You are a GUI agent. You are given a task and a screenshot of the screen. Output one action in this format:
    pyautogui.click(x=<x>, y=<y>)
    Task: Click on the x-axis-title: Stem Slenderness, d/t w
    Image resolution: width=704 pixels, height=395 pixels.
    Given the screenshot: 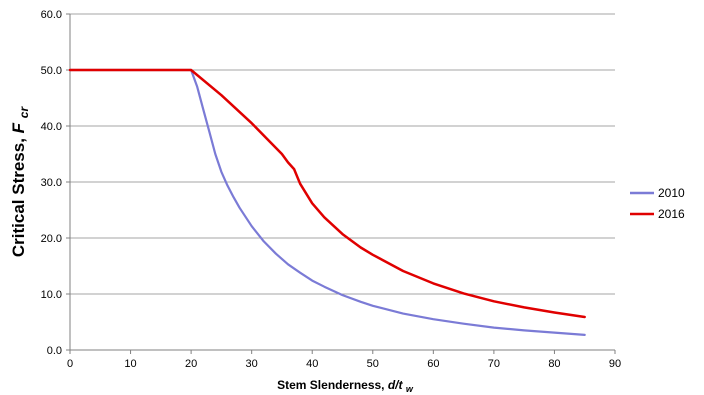 What is the action you would take?
    pyautogui.click(x=345, y=386)
    